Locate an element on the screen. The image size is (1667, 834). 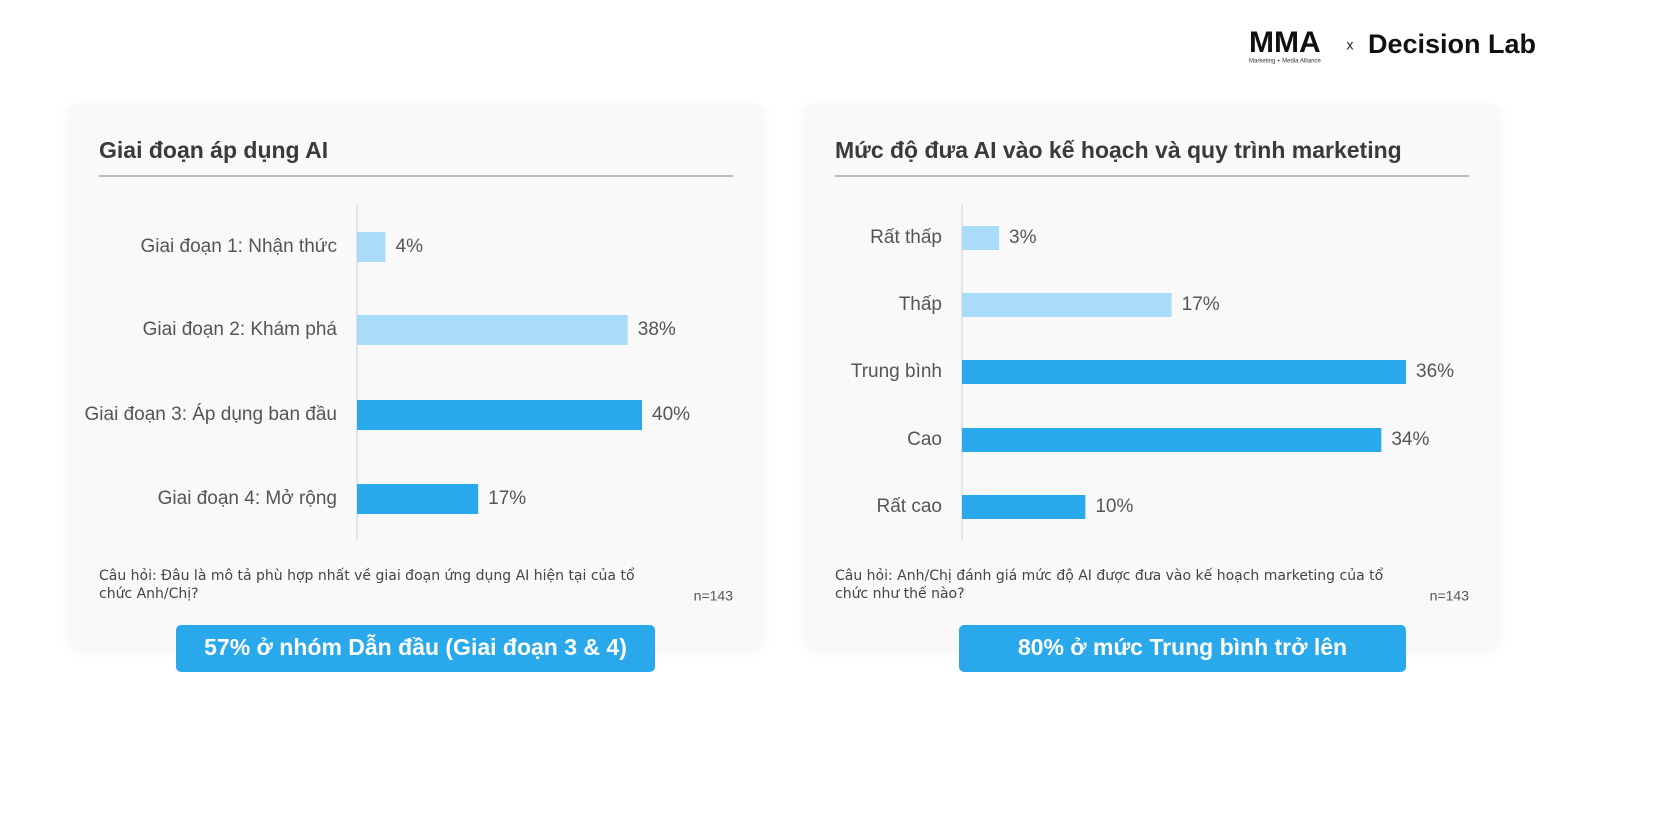
category-label: Trung bình is located at coordinates (896, 371).